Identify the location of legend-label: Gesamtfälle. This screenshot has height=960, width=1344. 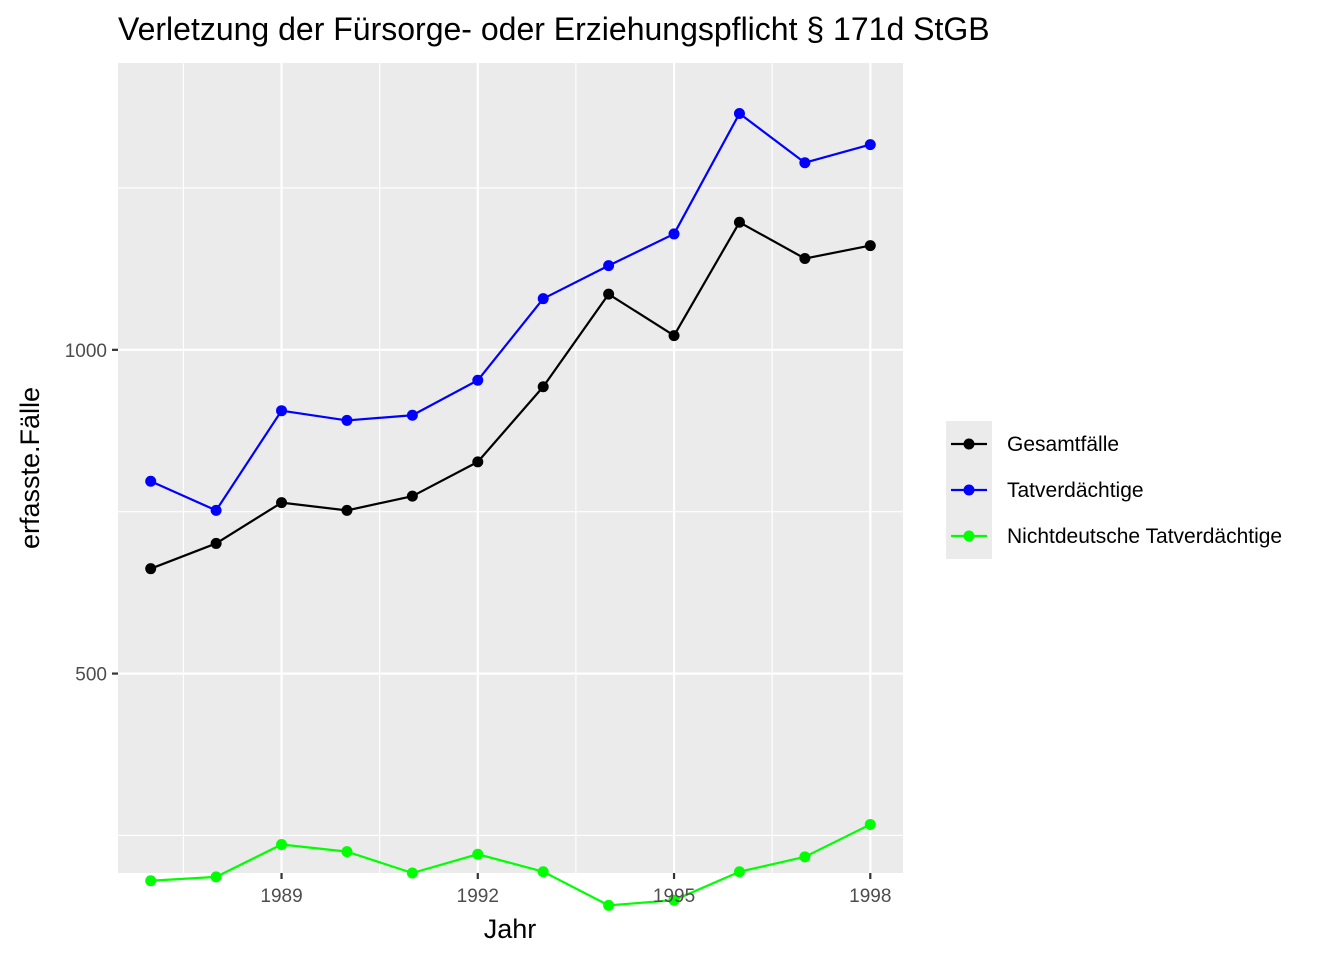
(1063, 444).